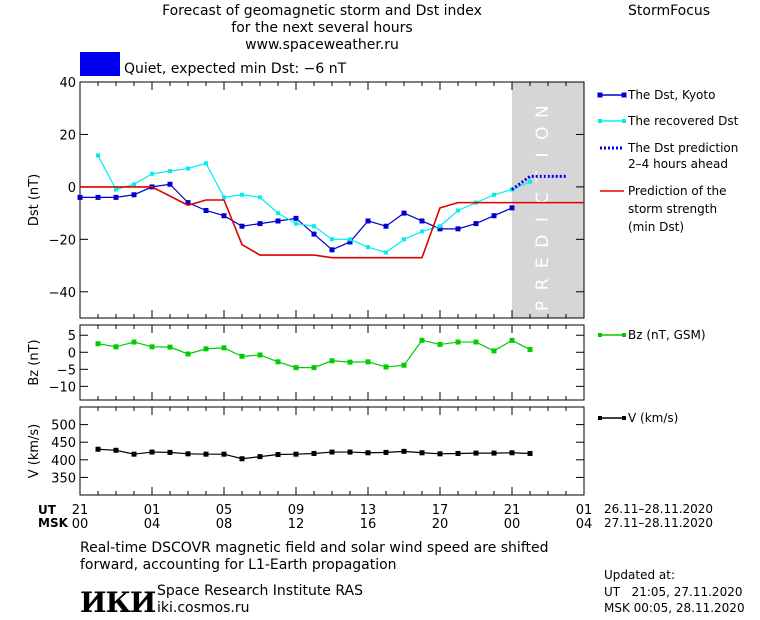 This screenshot has width=760, height=620. Describe the element at coordinates (67, 83) in the screenshot. I see `y-tick-label: 40` at that location.